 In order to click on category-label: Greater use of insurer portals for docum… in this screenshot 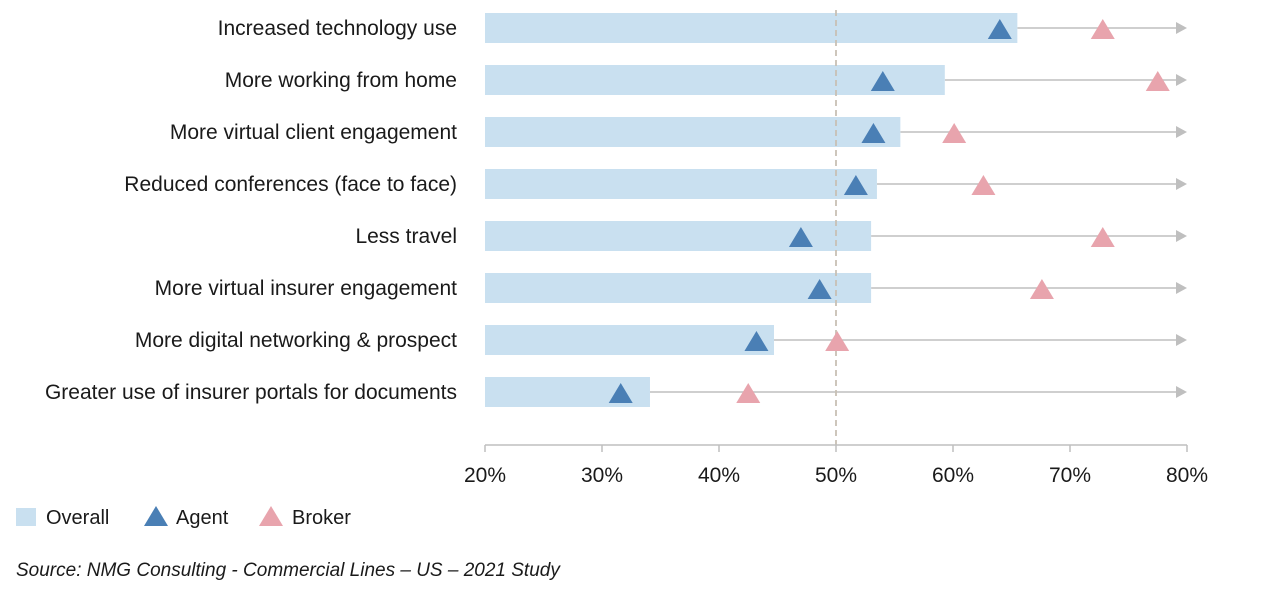, I will do `click(251, 392)`.